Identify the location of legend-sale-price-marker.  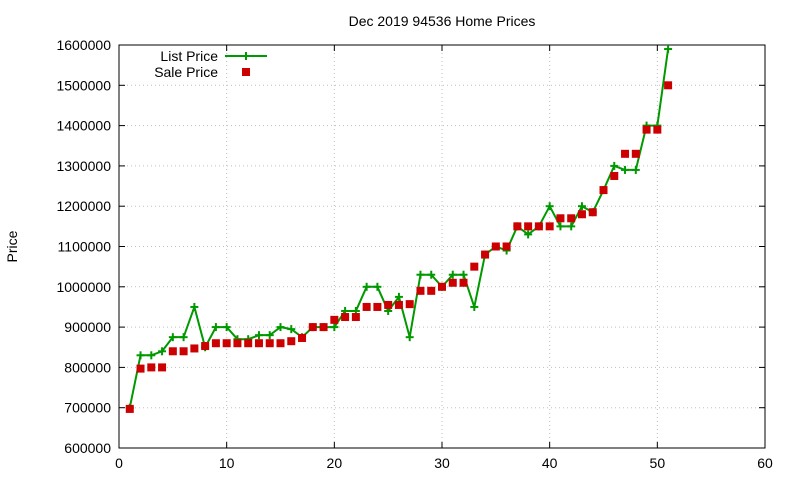
(246, 72).